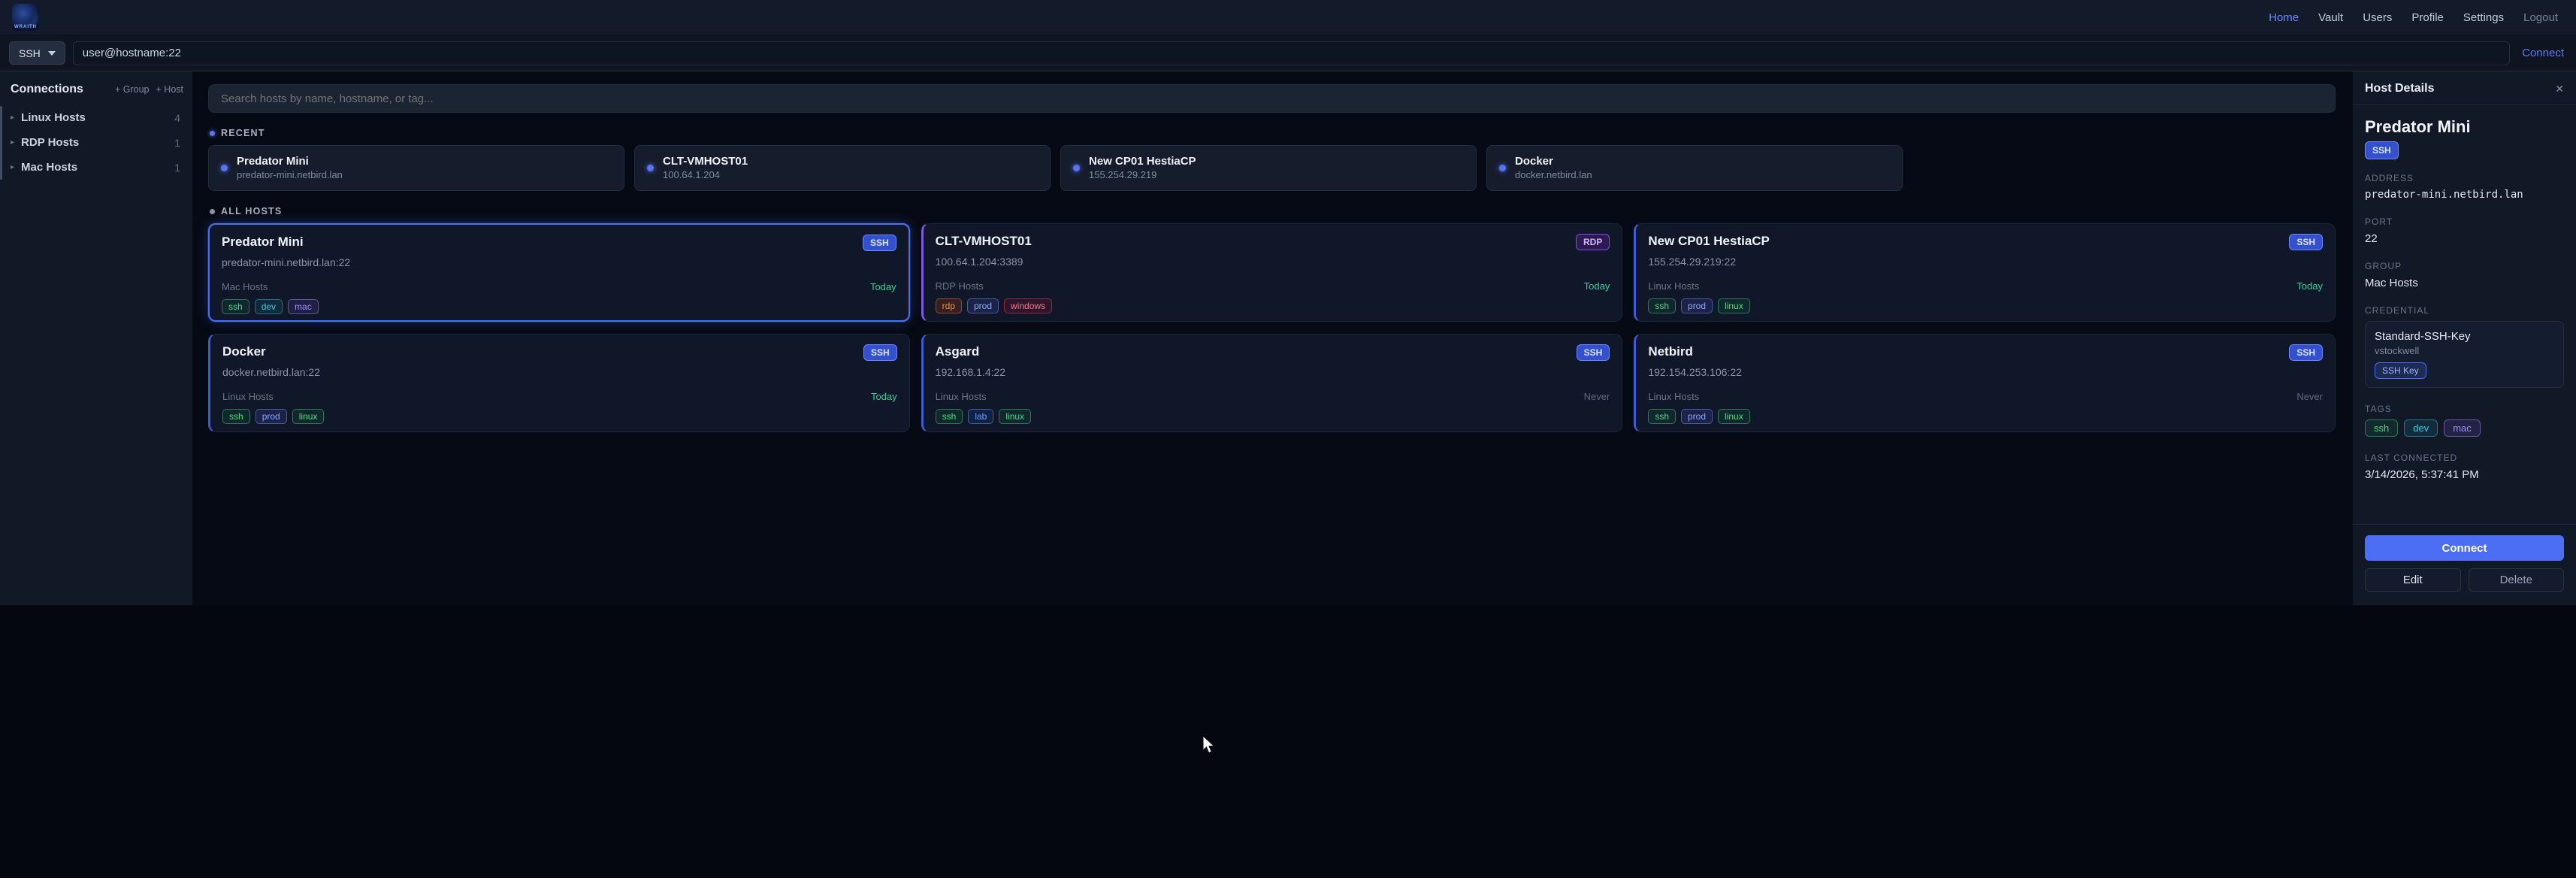 The width and height of the screenshot is (2576, 878). What do you see at coordinates (96, 167) in the screenshot?
I see `sidebar-group-mac-hosts: ▸ Mac Hosts 1` at bounding box center [96, 167].